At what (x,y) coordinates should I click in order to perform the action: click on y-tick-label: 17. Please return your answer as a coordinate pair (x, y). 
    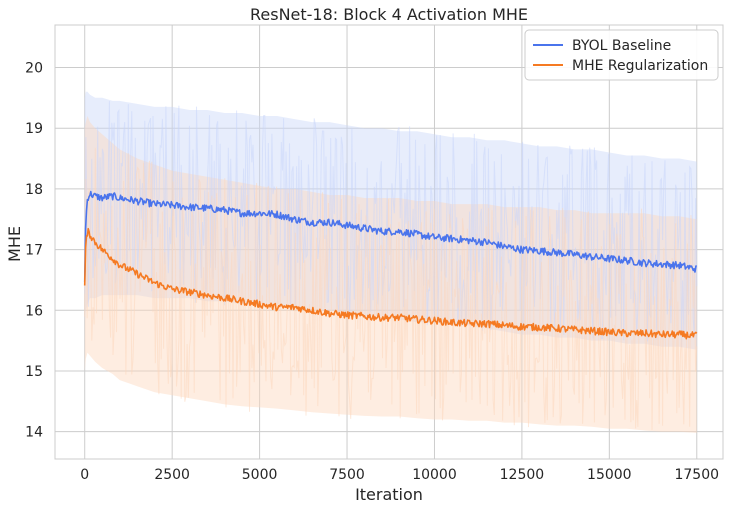
    Looking at the image, I should click on (34, 251).